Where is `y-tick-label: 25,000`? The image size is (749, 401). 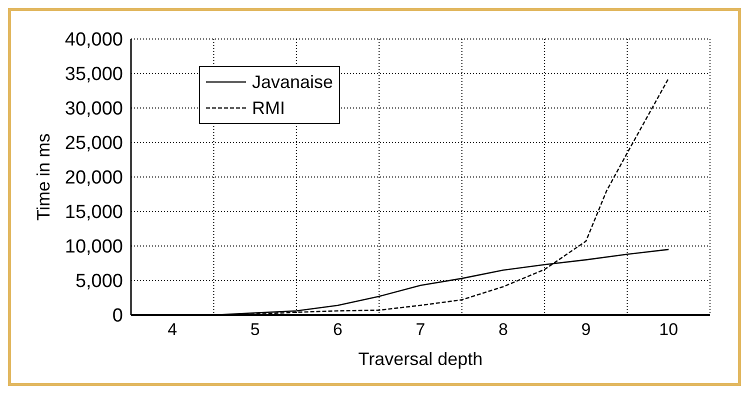
y-tick-label: 25,000 is located at coordinates (93, 143).